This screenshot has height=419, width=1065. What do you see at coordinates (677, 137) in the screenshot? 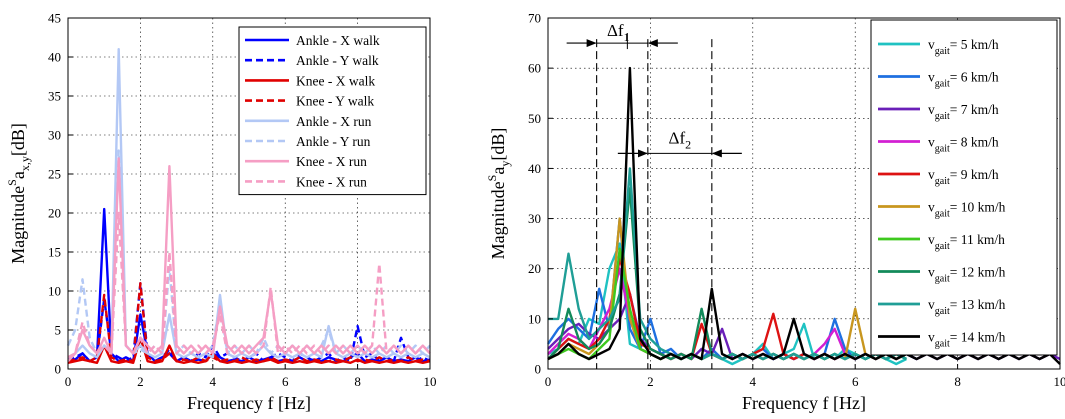
I see `delta-f2-main: Δf` at bounding box center [677, 137].